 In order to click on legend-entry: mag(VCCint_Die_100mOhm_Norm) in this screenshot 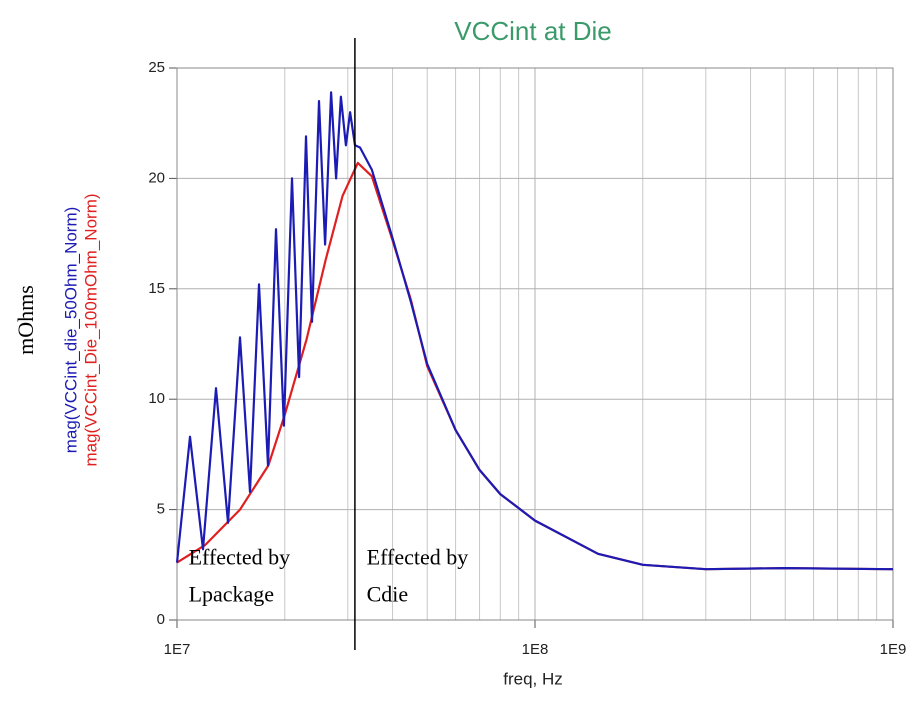, I will do `click(90, 329)`.